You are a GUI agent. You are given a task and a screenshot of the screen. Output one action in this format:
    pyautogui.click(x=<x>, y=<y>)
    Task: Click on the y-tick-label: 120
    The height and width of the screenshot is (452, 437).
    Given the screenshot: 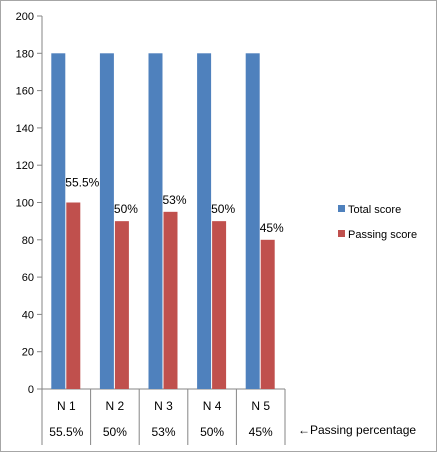 What is the action you would take?
    pyautogui.click(x=25, y=166)
    